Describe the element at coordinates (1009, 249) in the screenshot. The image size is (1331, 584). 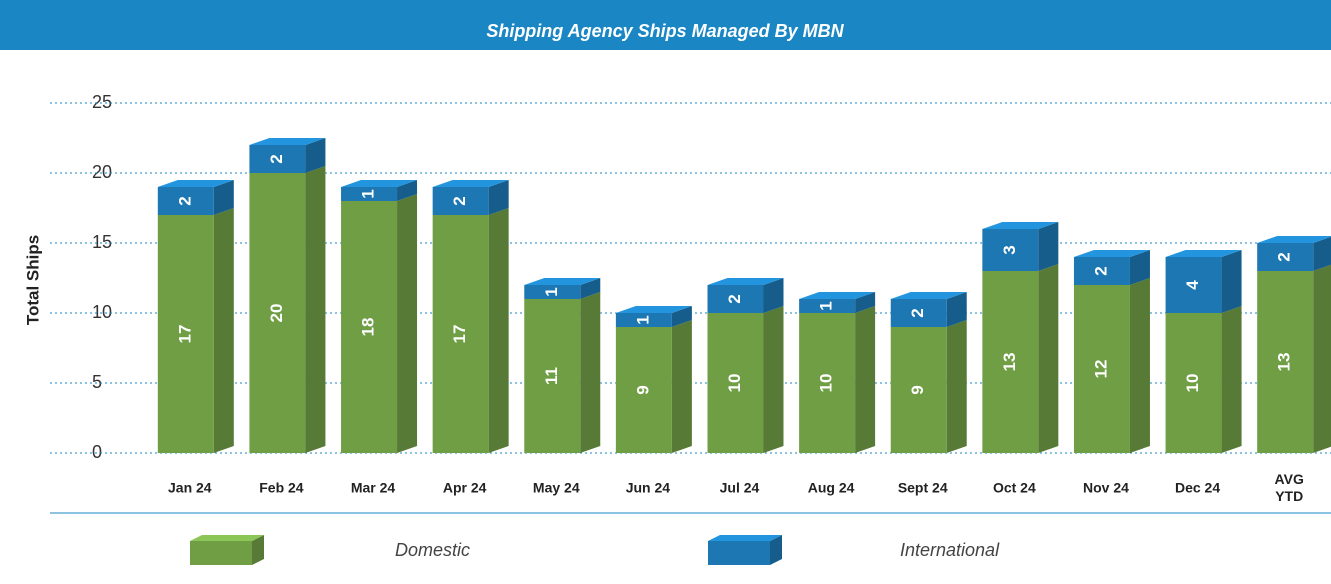
I see `value-label: 3` at that location.